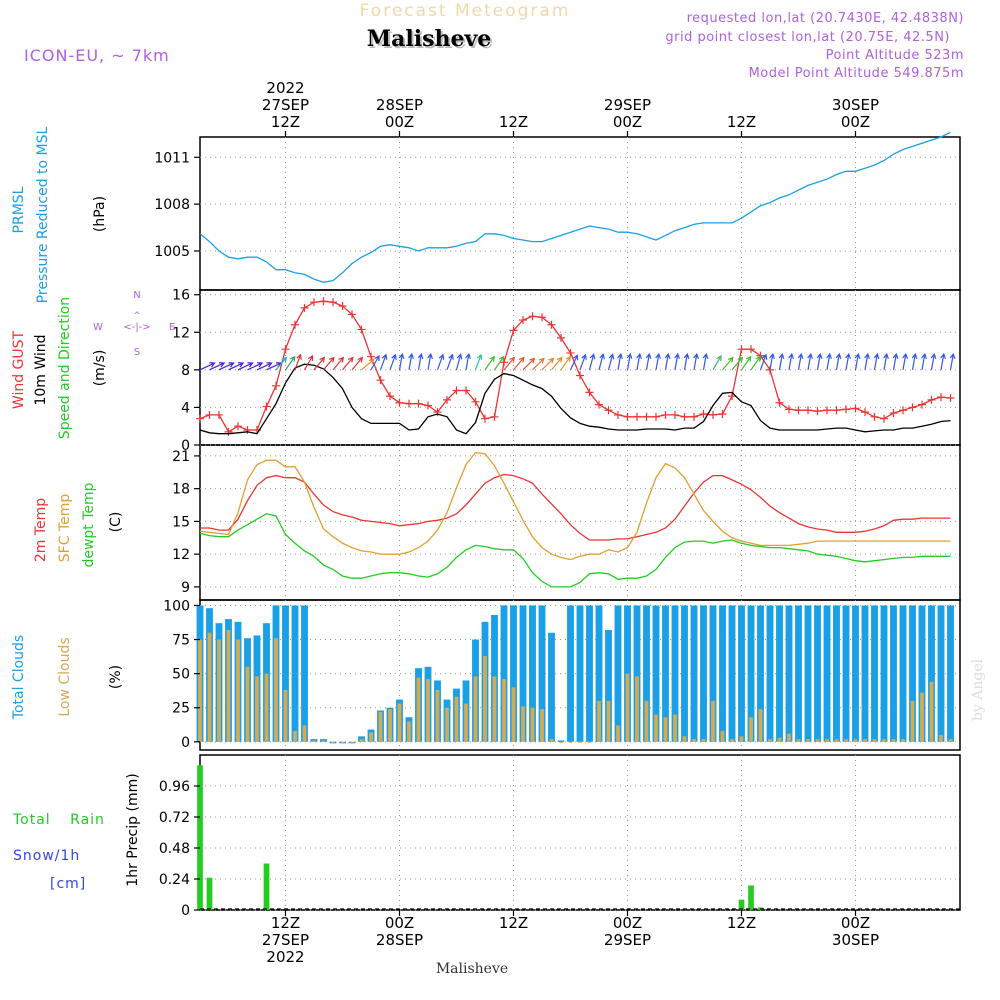 The height and width of the screenshot is (1000, 1000). What do you see at coordinates (19, 369) in the screenshot?
I see `wind-label-gust: Wind GUST` at bounding box center [19, 369].